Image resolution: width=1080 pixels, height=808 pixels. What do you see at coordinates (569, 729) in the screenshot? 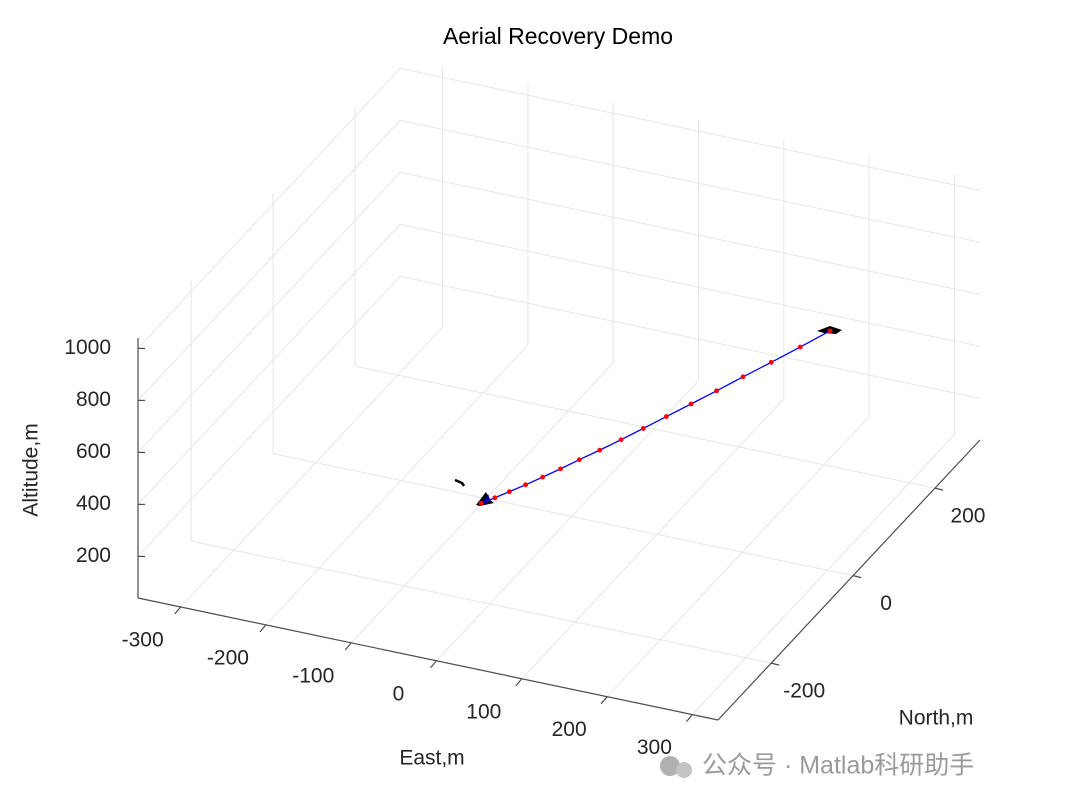
I see `x-tick-label: 200` at bounding box center [569, 729].